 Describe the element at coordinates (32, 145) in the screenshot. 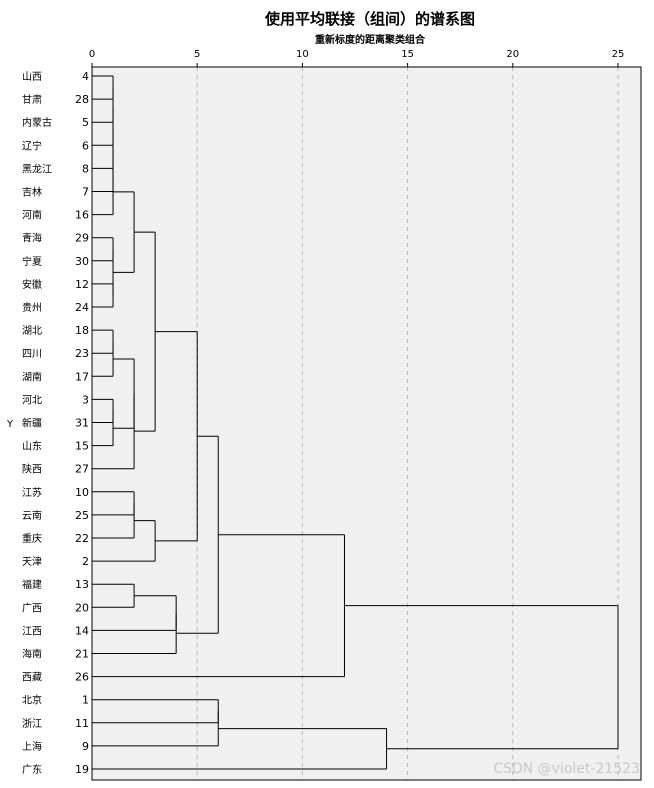

I see `row-label: 辽宁` at that location.